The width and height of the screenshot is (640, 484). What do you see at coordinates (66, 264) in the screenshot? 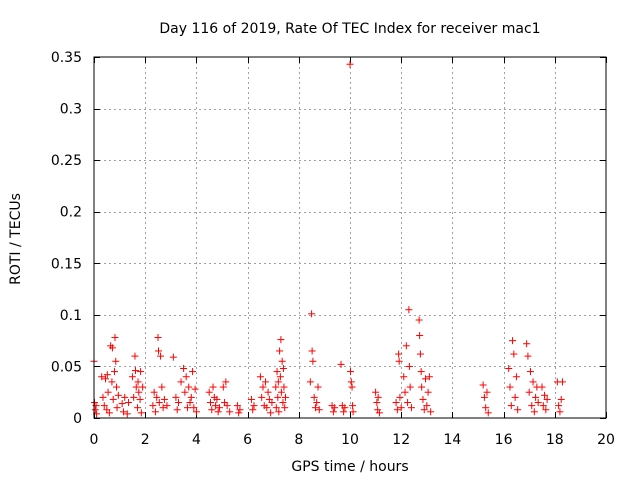
I see `y-tick-label: 0.15` at bounding box center [66, 264].